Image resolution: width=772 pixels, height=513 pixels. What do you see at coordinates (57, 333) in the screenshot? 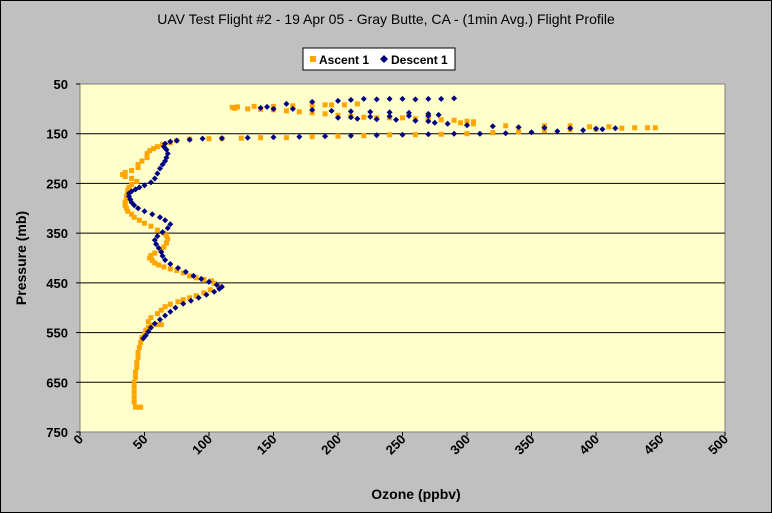
I see `y-tick-label: 550` at bounding box center [57, 333].